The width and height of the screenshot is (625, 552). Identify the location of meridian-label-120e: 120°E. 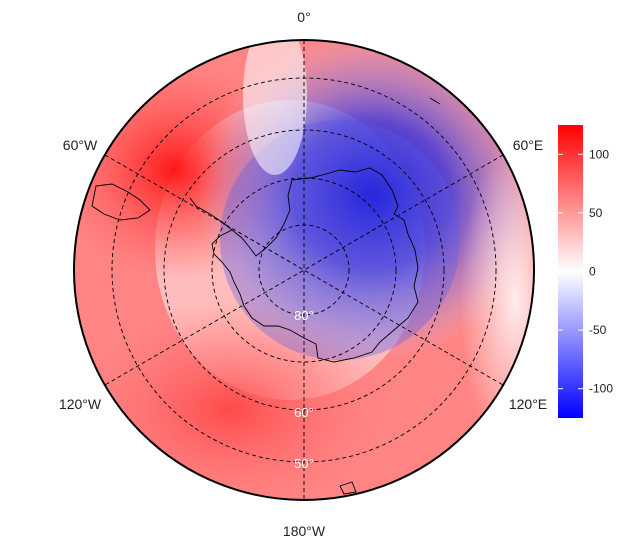
(528, 404).